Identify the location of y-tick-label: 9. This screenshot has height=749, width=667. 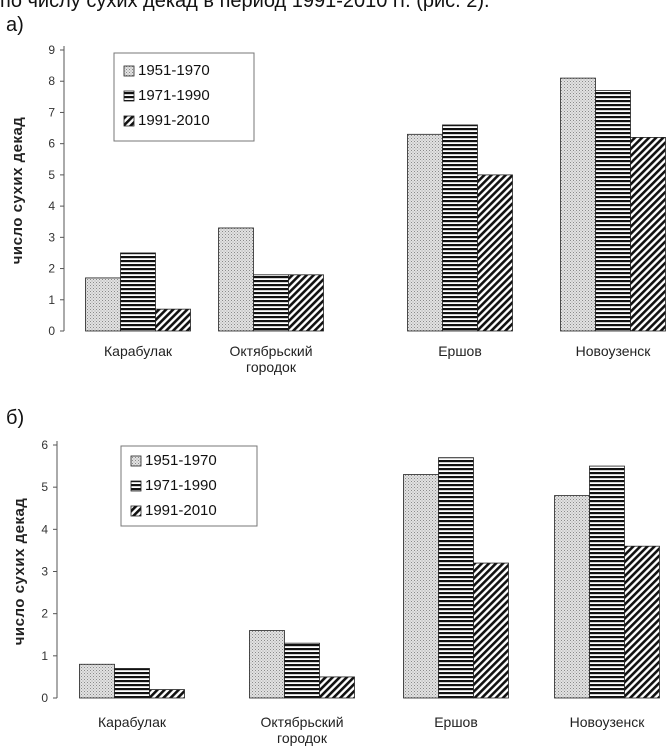
(51, 50).